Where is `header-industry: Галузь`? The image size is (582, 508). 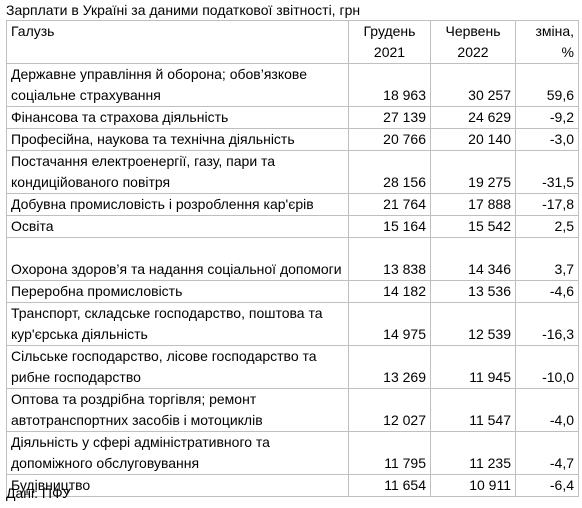
header-industry: Галузь is located at coordinates (177, 42).